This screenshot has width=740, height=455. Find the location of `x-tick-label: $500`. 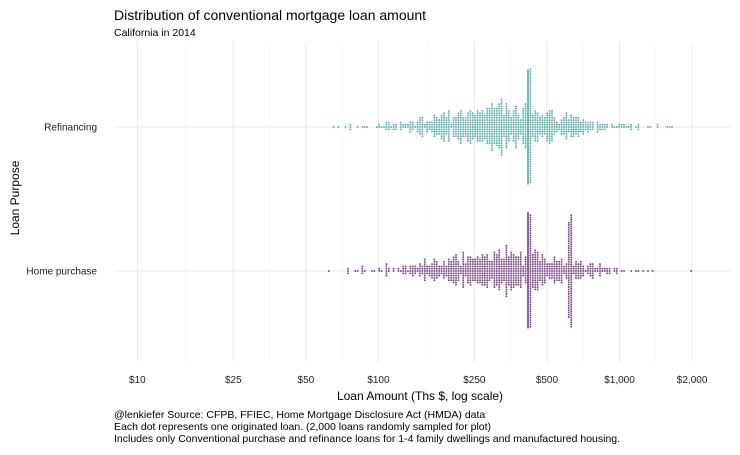

x-tick-label: $500 is located at coordinates (547, 380).